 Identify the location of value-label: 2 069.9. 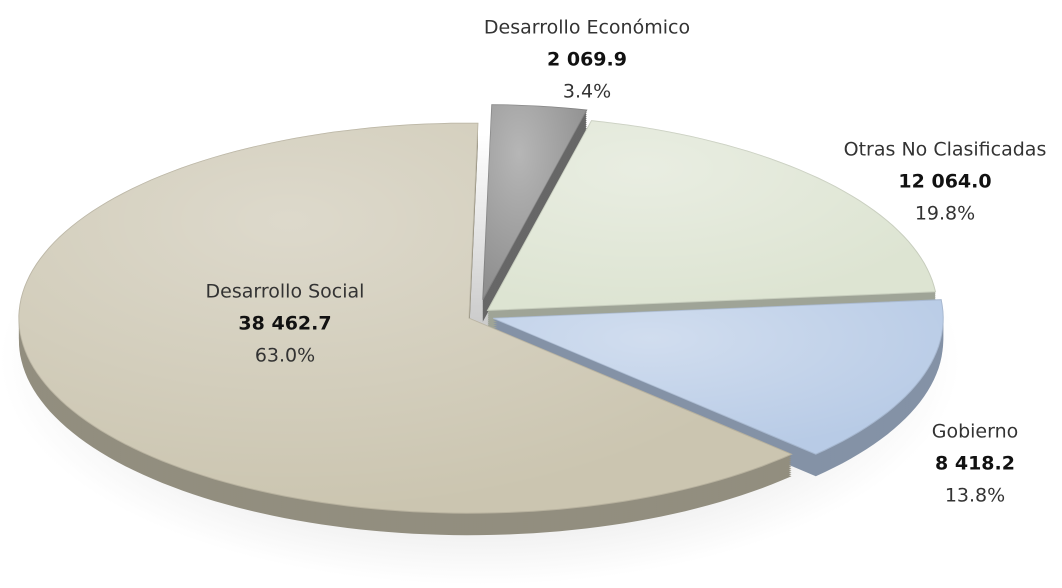
(587, 60).